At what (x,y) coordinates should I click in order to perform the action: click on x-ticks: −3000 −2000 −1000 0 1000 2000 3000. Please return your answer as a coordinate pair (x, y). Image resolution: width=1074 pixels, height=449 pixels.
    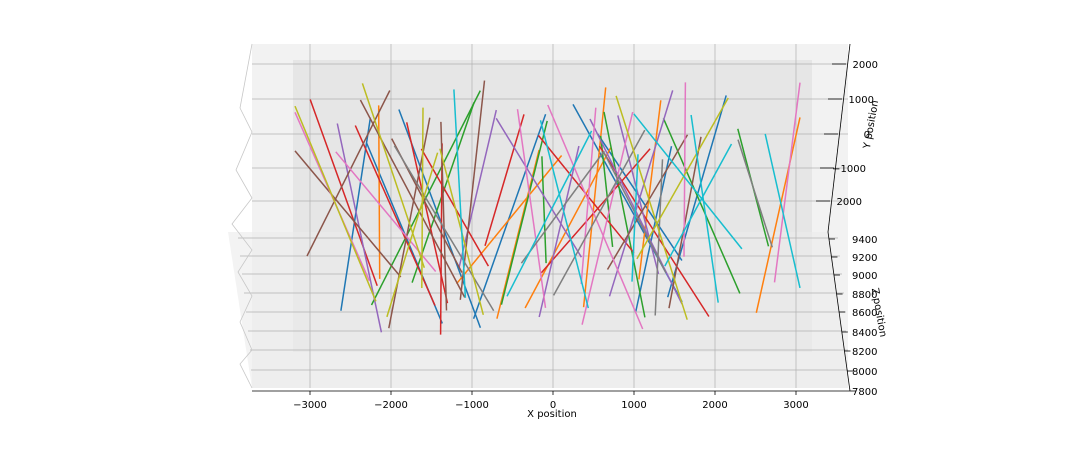
    Looking at the image, I should click on (551, 401).